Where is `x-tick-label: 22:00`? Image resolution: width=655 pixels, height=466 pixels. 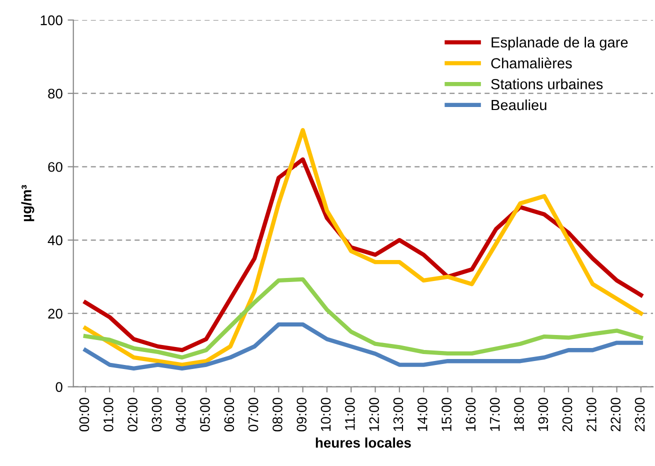
x-tick-label: 22:00 is located at coordinates (615, 415).